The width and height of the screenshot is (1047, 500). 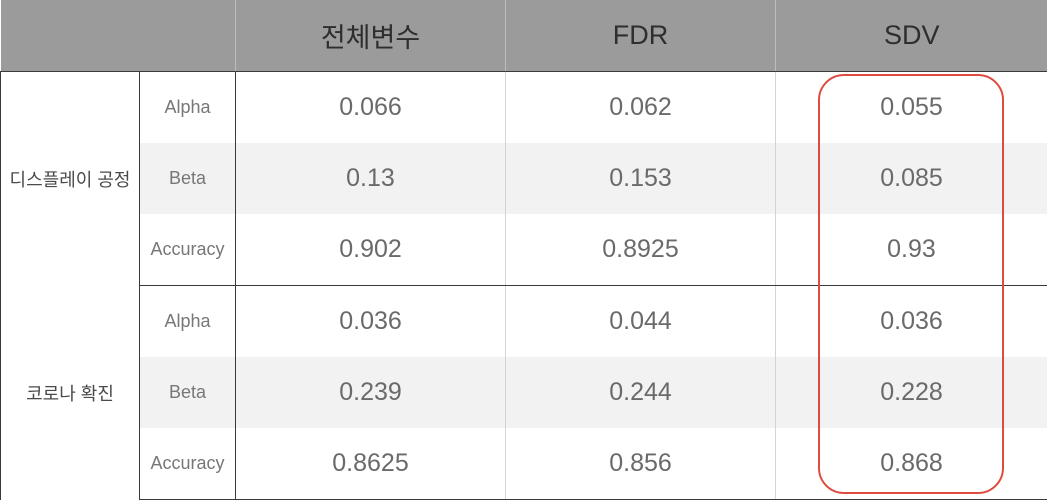 I want to click on header-fdr: FDR, so click(x=640, y=36).